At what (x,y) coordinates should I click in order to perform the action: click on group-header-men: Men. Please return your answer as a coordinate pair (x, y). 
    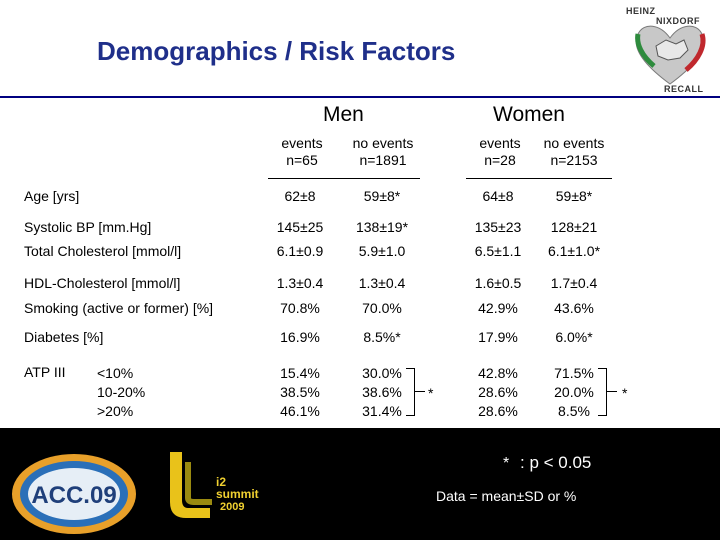
    Looking at the image, I should click on (343, 114).